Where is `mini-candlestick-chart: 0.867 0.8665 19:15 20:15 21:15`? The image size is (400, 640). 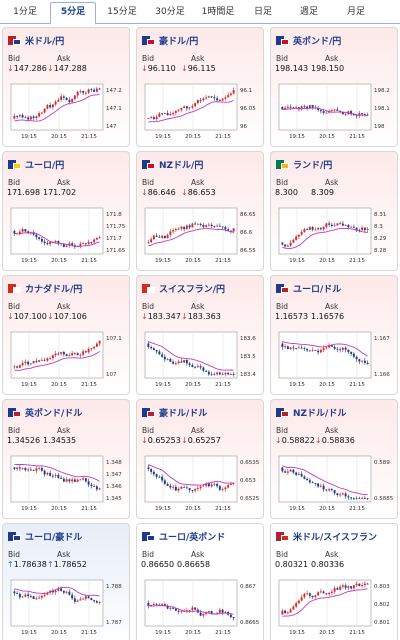
mini-candlestick-chart: 0.867 0.8665 19:15 20:15 21:15 is located at coordinates (200, 607).